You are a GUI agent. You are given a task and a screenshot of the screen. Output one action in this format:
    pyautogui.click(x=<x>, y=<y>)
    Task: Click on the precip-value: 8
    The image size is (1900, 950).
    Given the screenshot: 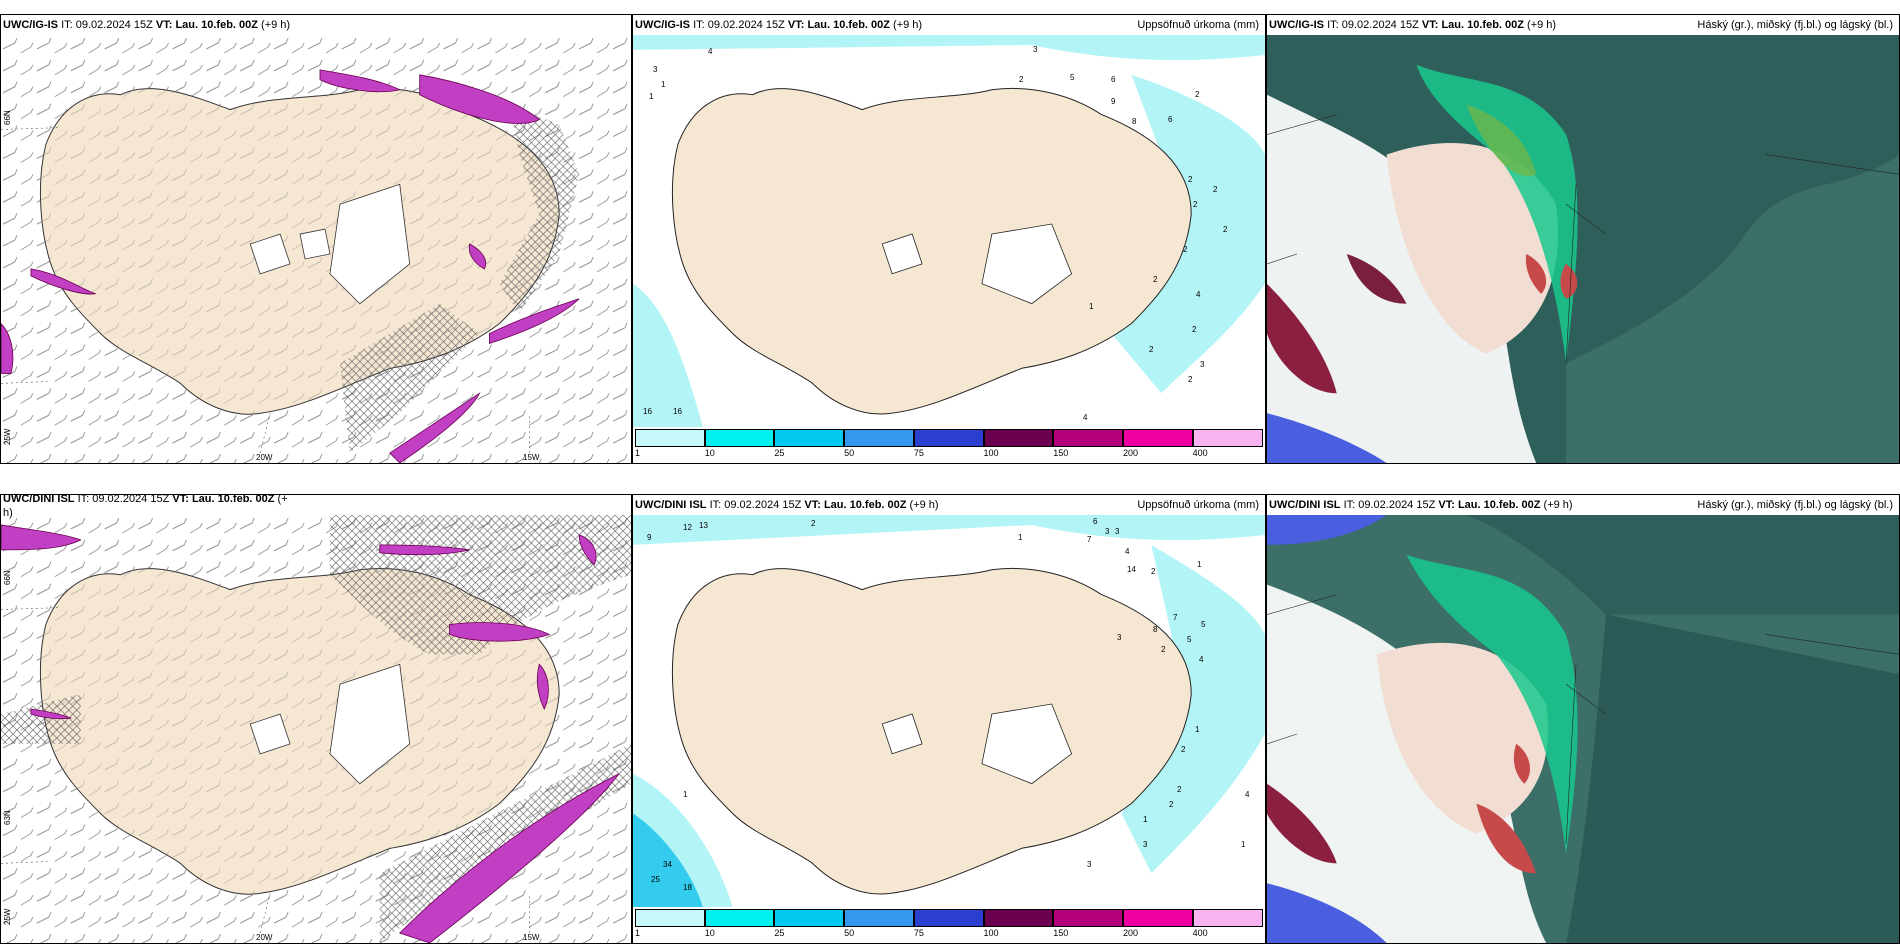 What is the action you would take?
    pyautogui.click(x=1155, y=629)
    